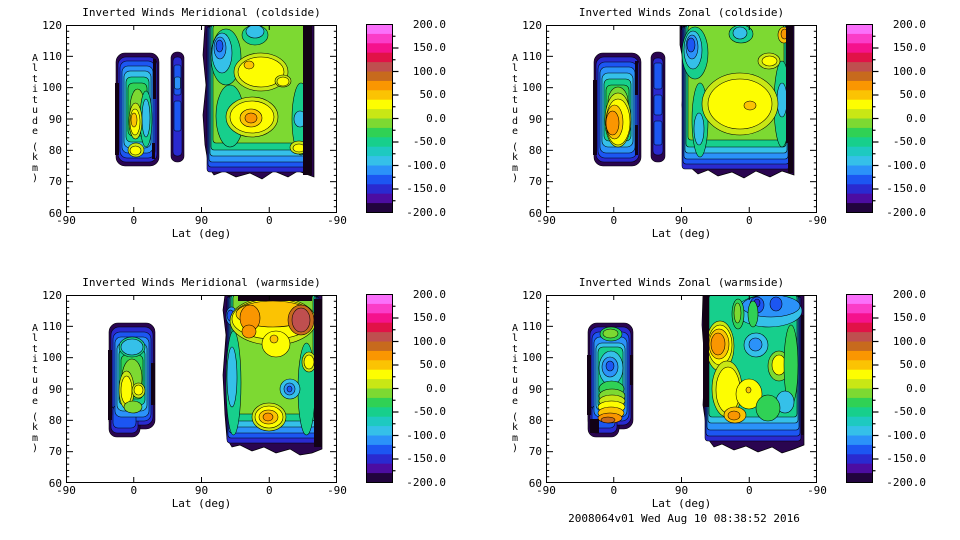  What do you see at coordinates (684, 518) in the screenshot?
I see `plot-timestamp: 2008064v01 Wed Aug 10 08:38:52 2016` at bounding box center [684, 518].